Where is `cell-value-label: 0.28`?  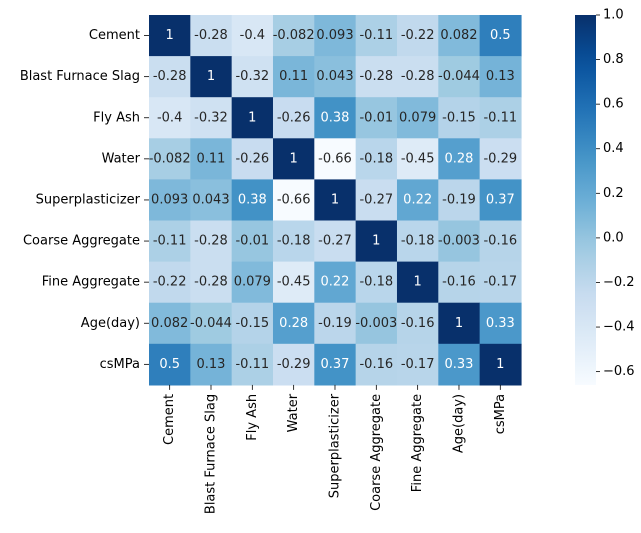
cell-value-label: 0.28 is located at coordinates (459, 158).